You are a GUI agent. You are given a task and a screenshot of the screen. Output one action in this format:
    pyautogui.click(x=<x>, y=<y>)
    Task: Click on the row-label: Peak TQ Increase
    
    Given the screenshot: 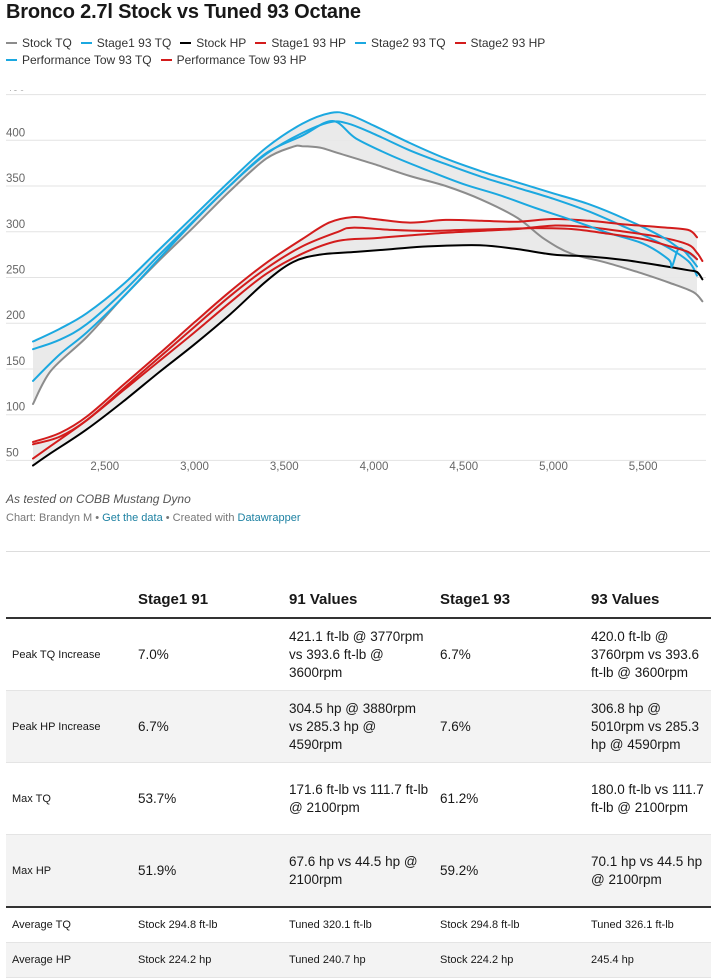 What is the action you would take?
    pyautogui.click(x=70, y=654)
    